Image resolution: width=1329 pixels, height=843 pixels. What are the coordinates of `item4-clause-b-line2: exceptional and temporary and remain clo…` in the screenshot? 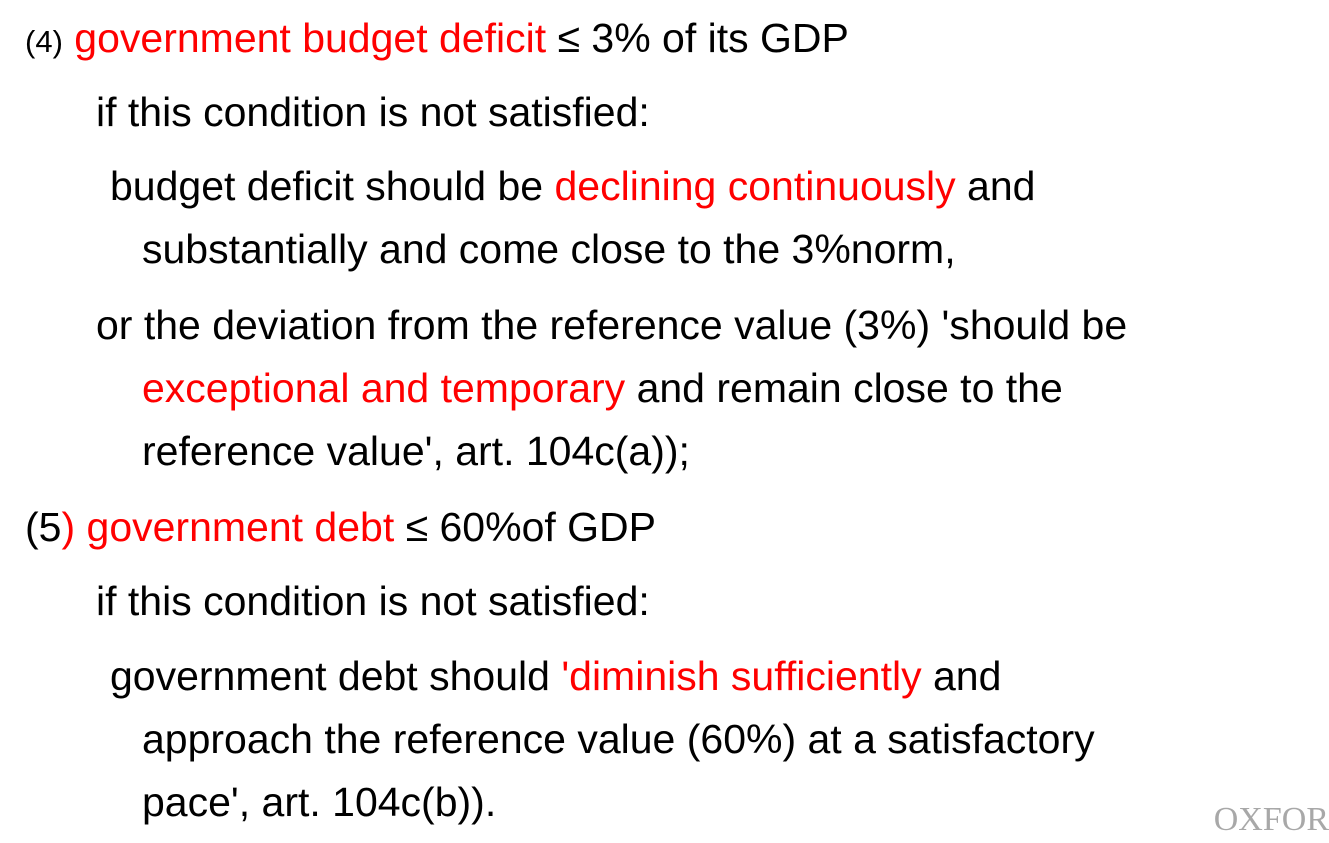 It's located at (602, 388).